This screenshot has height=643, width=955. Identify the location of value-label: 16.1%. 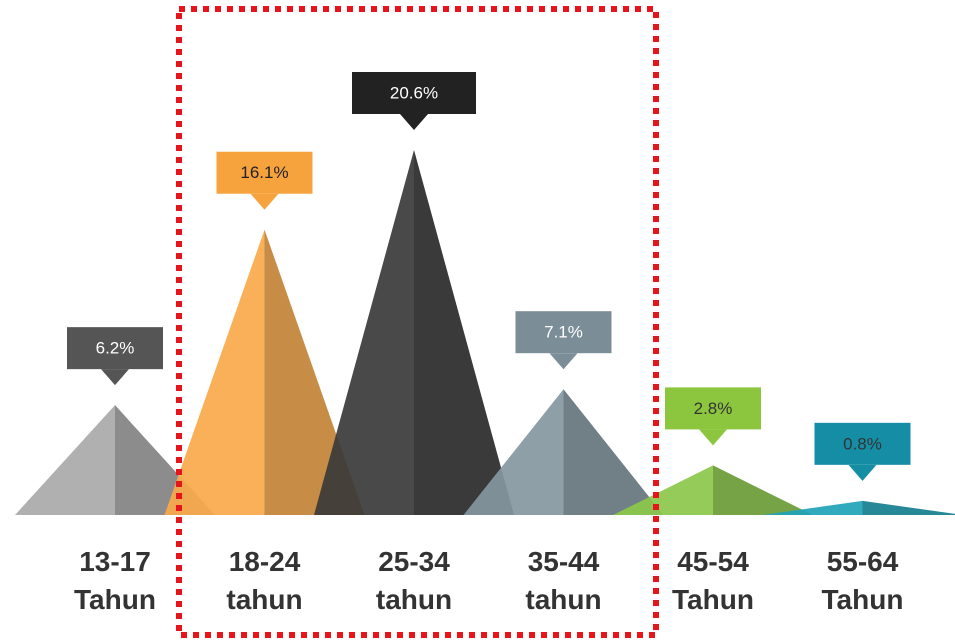
(264, 172).